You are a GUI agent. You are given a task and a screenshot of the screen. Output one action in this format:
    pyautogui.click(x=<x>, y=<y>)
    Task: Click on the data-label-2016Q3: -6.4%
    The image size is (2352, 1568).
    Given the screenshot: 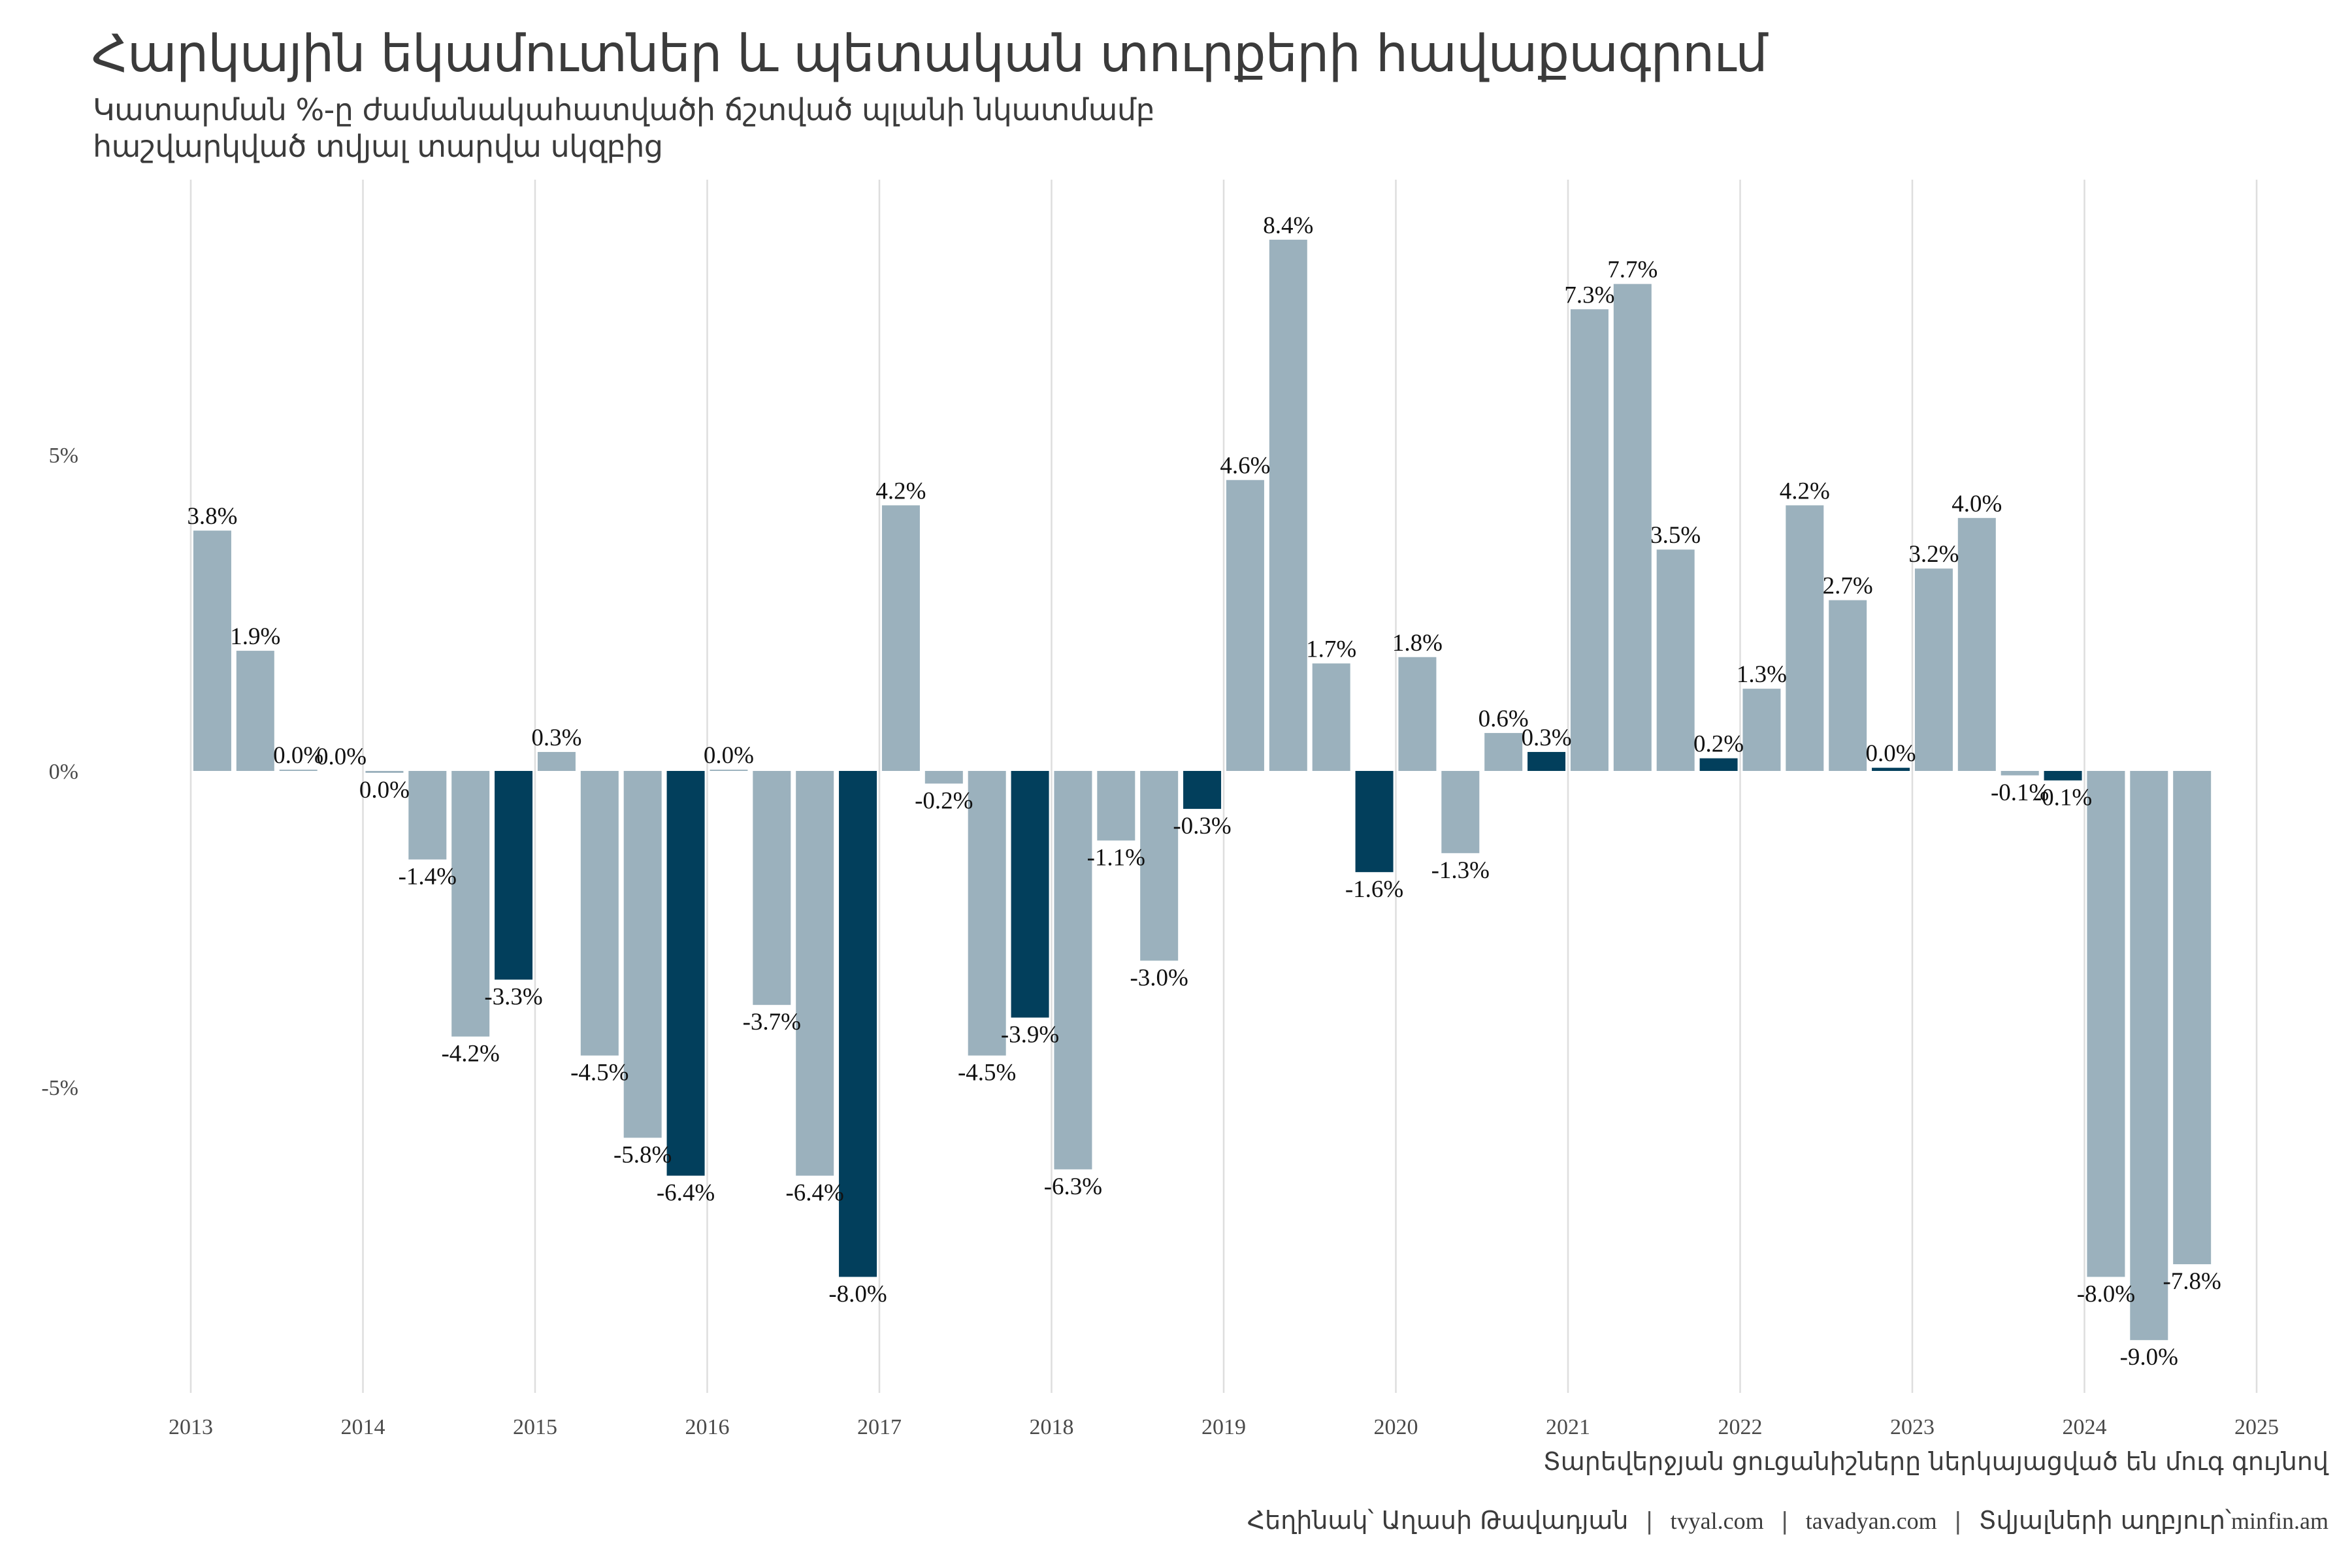 What is the action you would take?
    pyautogui.click(x=814, y=1193)
    